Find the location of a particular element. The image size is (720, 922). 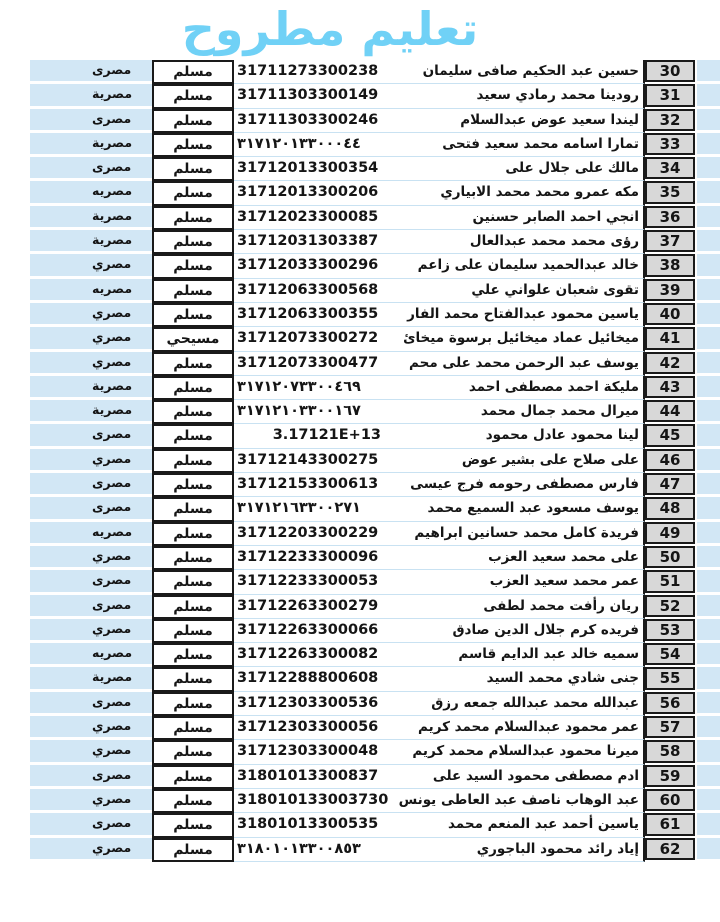

student-name-cell: على صلاح على بشير عوض is located at coordinates (517, 461).